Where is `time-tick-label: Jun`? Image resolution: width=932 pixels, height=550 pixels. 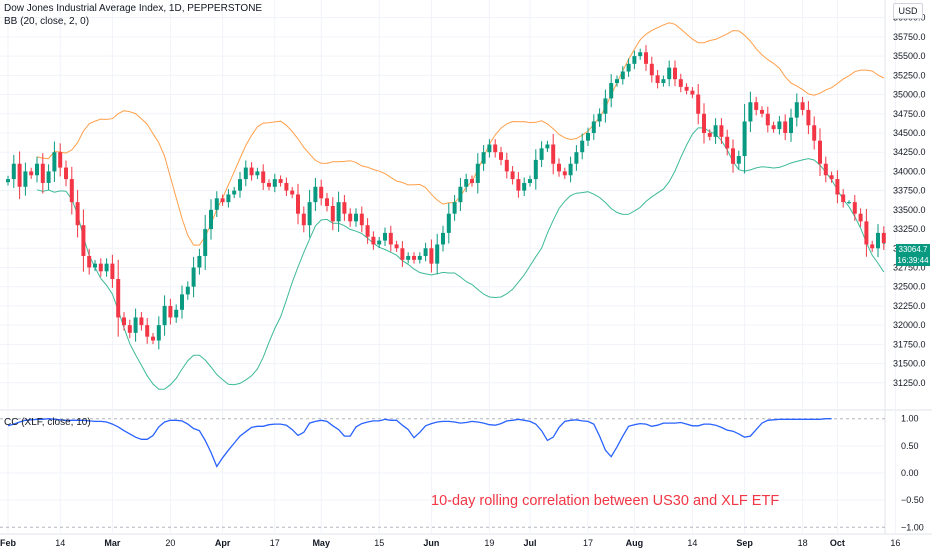 time-tick-label: Jun is located at coordinates (431, 543).